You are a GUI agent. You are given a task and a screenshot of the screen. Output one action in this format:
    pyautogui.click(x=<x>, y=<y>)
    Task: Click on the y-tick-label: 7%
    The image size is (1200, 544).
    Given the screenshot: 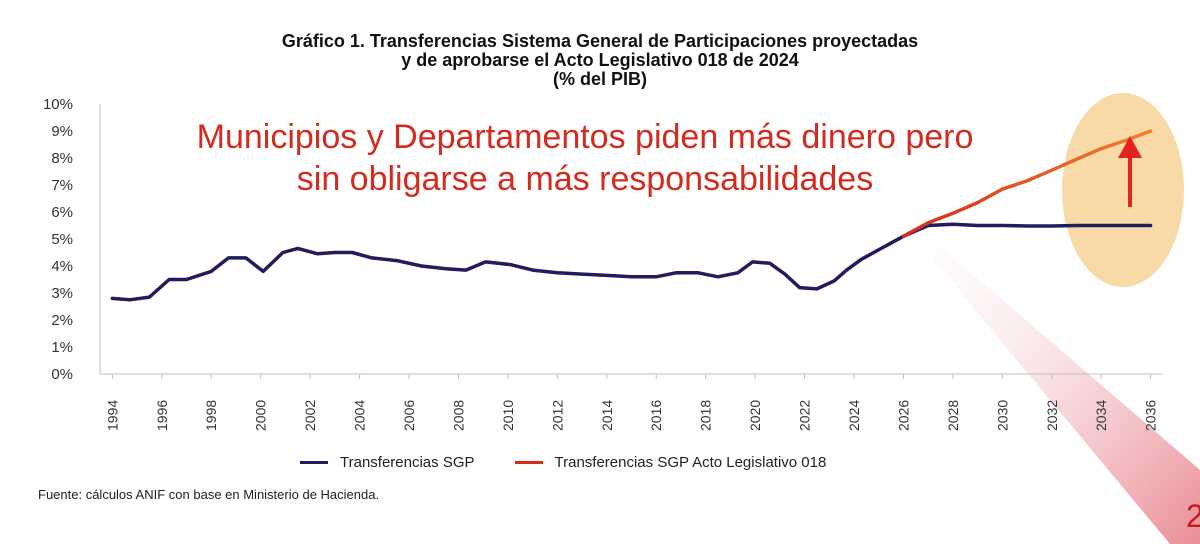 What is the action you would take?
    pyautogui.click(x=62, y=185)
    